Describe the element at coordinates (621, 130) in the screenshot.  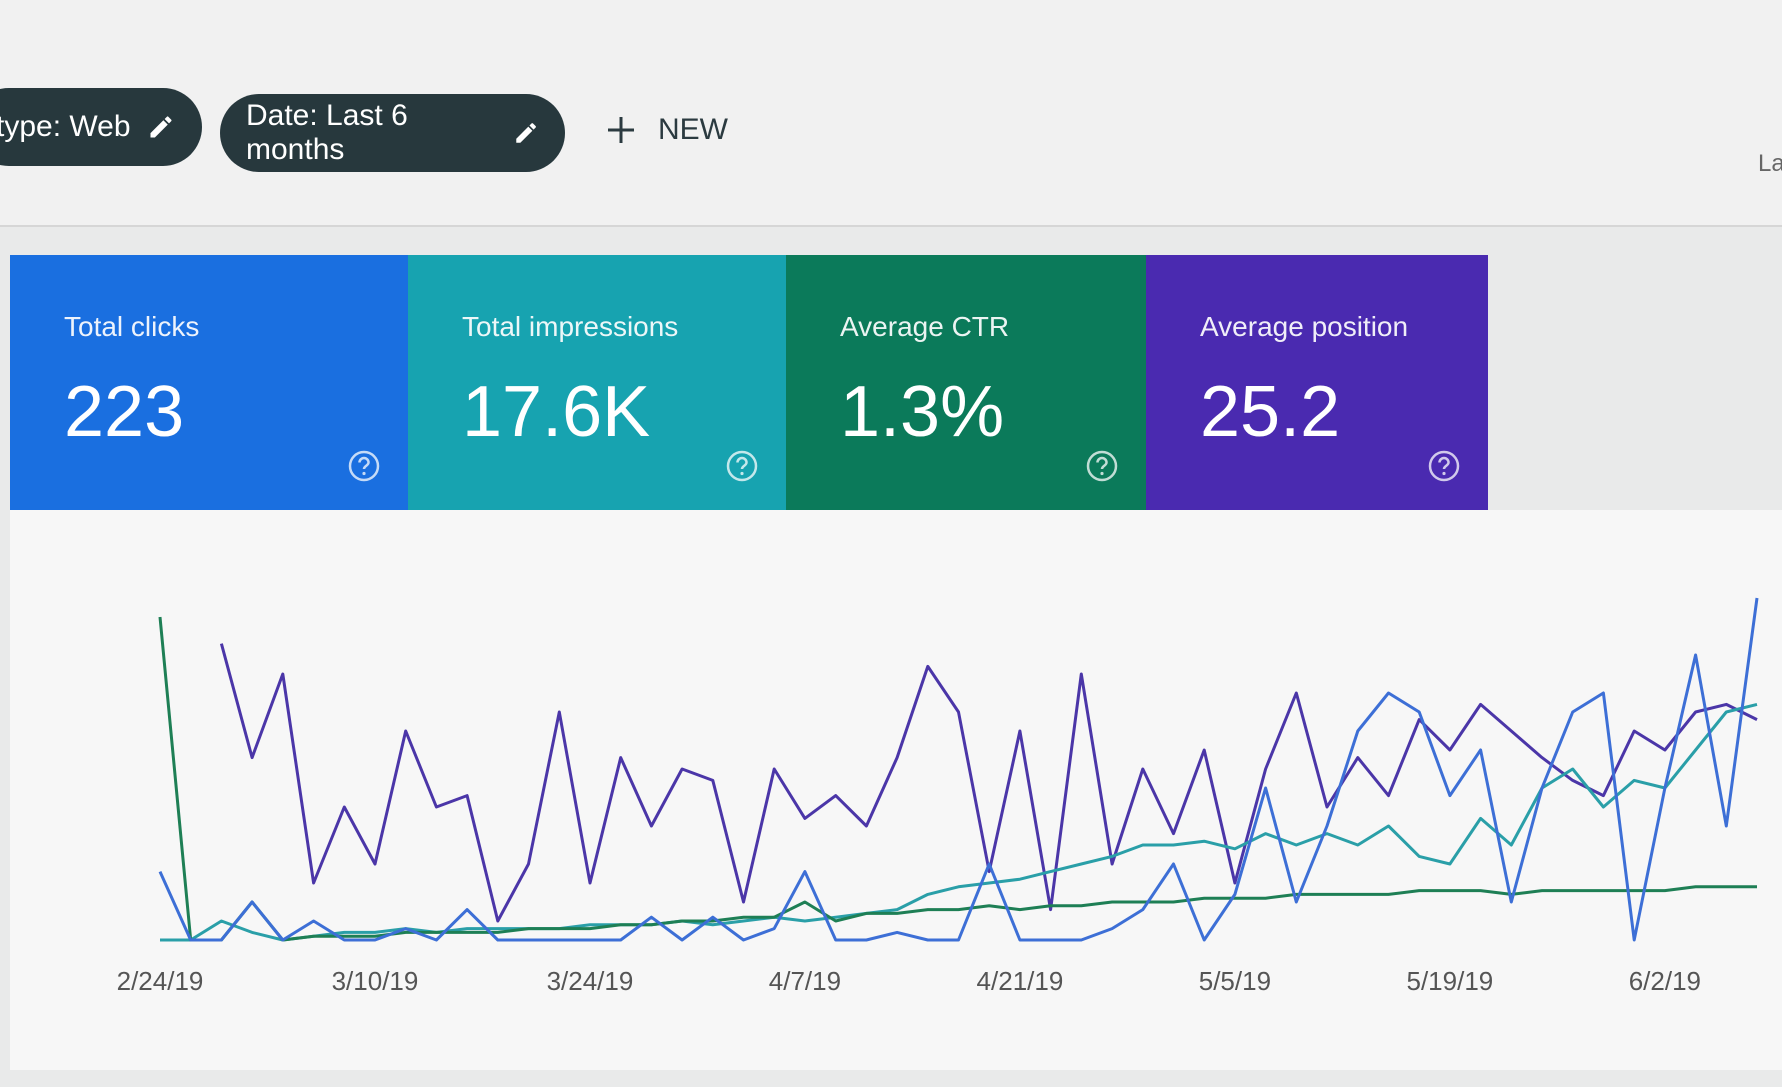
I see `plus-icon` at that location.